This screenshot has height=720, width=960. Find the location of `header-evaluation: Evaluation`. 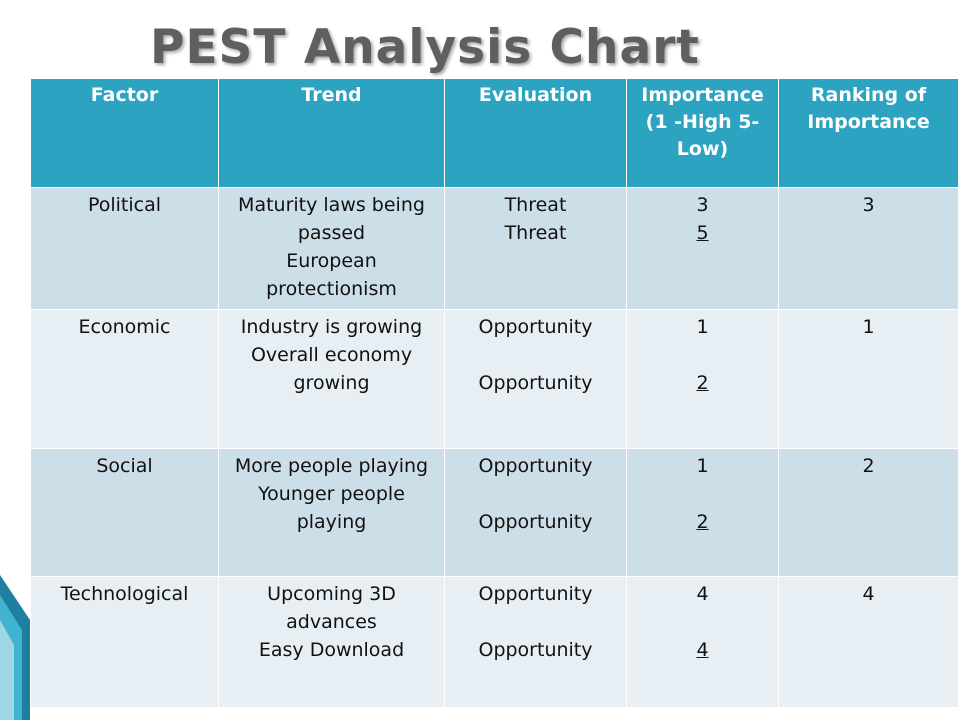

header-evaluation: Evaluation is located at coordinates (535, 133).